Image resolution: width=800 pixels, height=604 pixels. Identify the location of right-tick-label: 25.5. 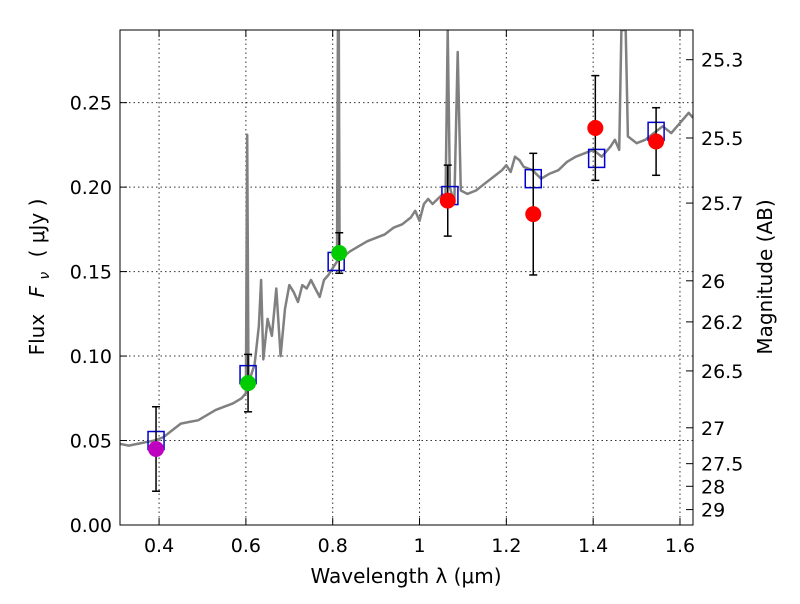
(722, 139).